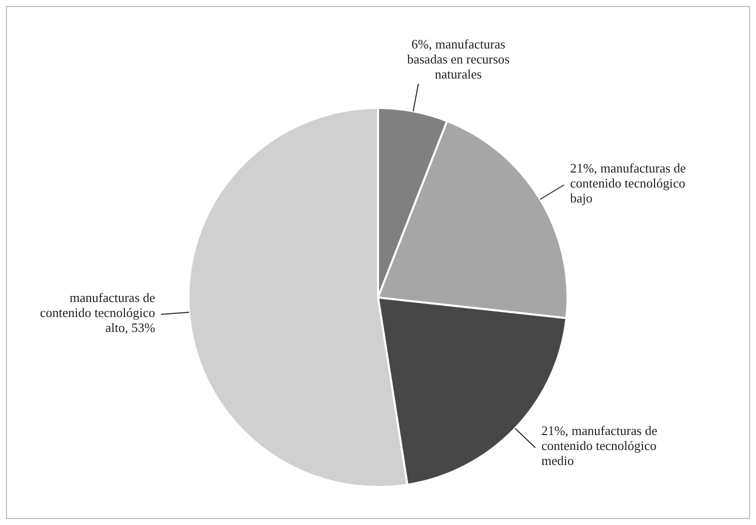 The image size is (756, 525). What do you see at coordinates (628, 183) in the screenshot?
I see `slice-label: 21%, manufacturas de contenido tecnológico bajo` at bounding box center [628, 183].